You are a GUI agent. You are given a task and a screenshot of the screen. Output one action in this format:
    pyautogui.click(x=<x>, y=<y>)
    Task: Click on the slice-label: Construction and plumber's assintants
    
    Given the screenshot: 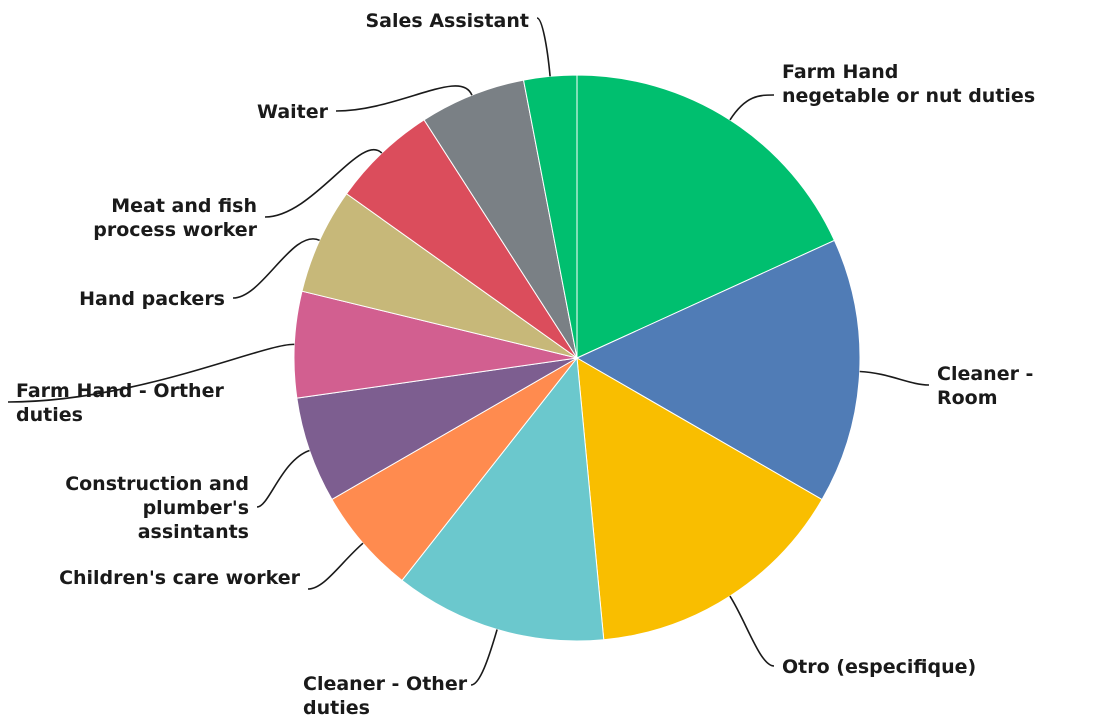 What is the action you would take?
    pyautogui.click(x=157, y=508)
    